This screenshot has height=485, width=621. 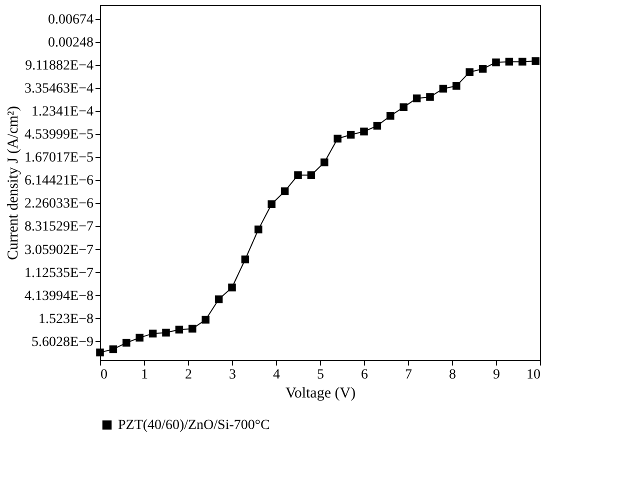 What do you see at coordinates (71, 20) in the screenshot?
I see `y-tick-label: 0.00674` at bounding box center [71, 20].